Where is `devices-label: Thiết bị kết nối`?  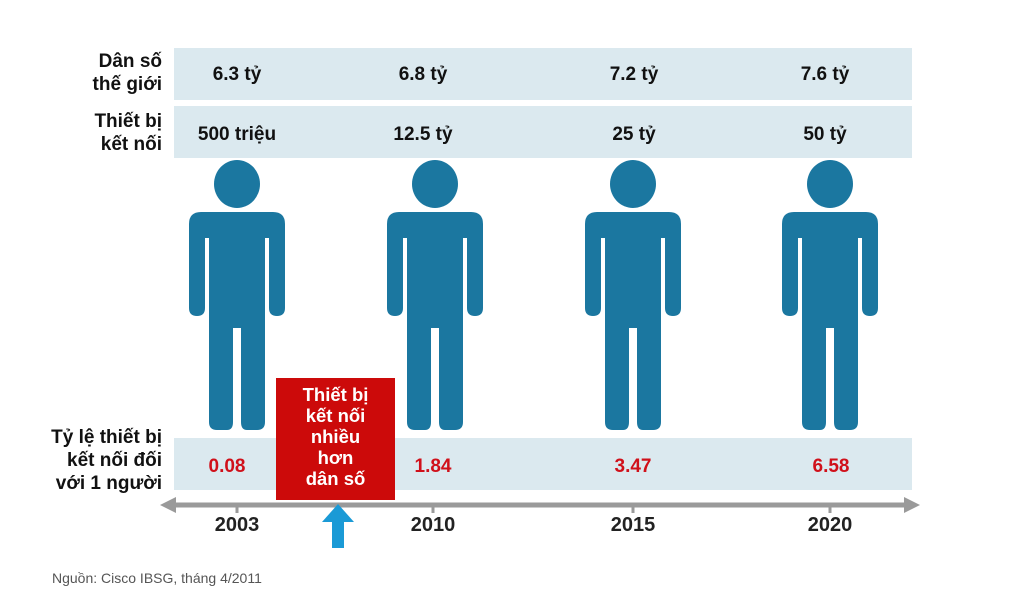
devices-label: Thiết bị kết nối is located at coordinates (128, 133).